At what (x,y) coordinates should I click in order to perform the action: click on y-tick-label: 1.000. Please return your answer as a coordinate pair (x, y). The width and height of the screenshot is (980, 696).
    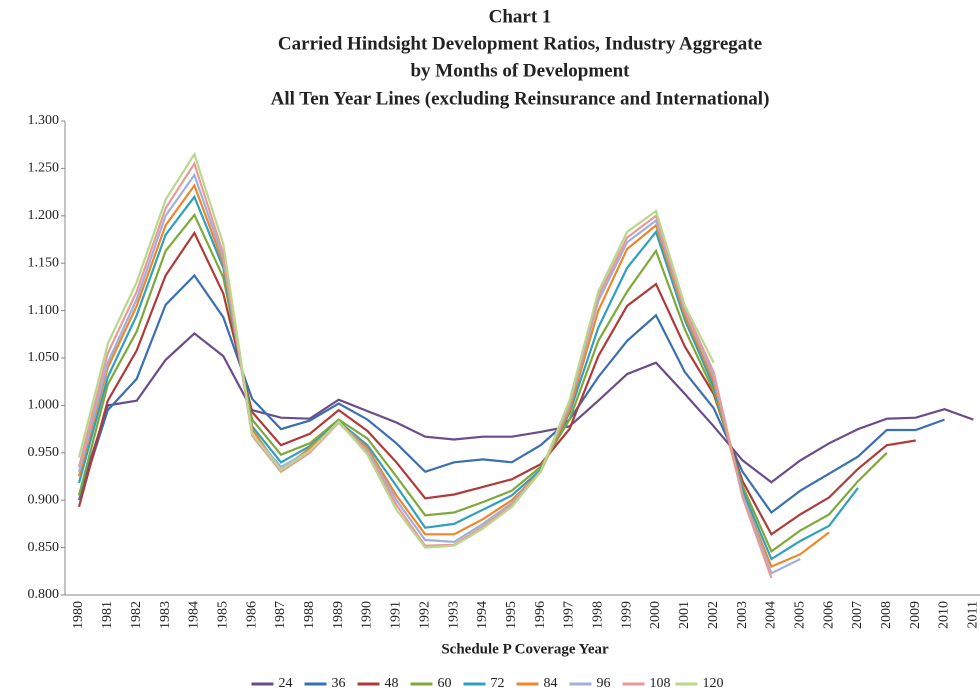
    Looking at the image, I should click on (44, 405).